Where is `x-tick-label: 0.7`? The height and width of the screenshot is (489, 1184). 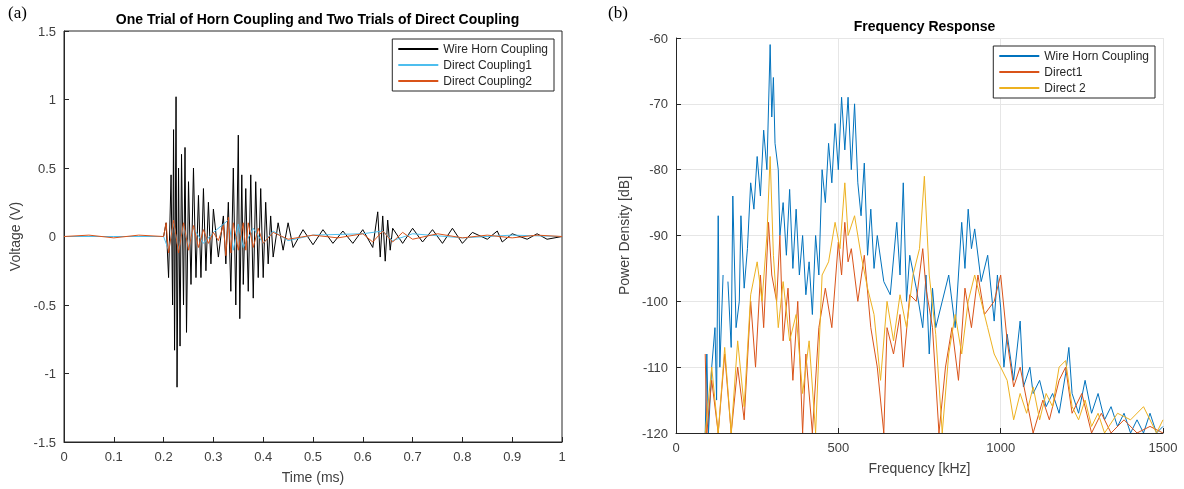
x-tick-label: 0.7 is located at coordinates (412, 456).